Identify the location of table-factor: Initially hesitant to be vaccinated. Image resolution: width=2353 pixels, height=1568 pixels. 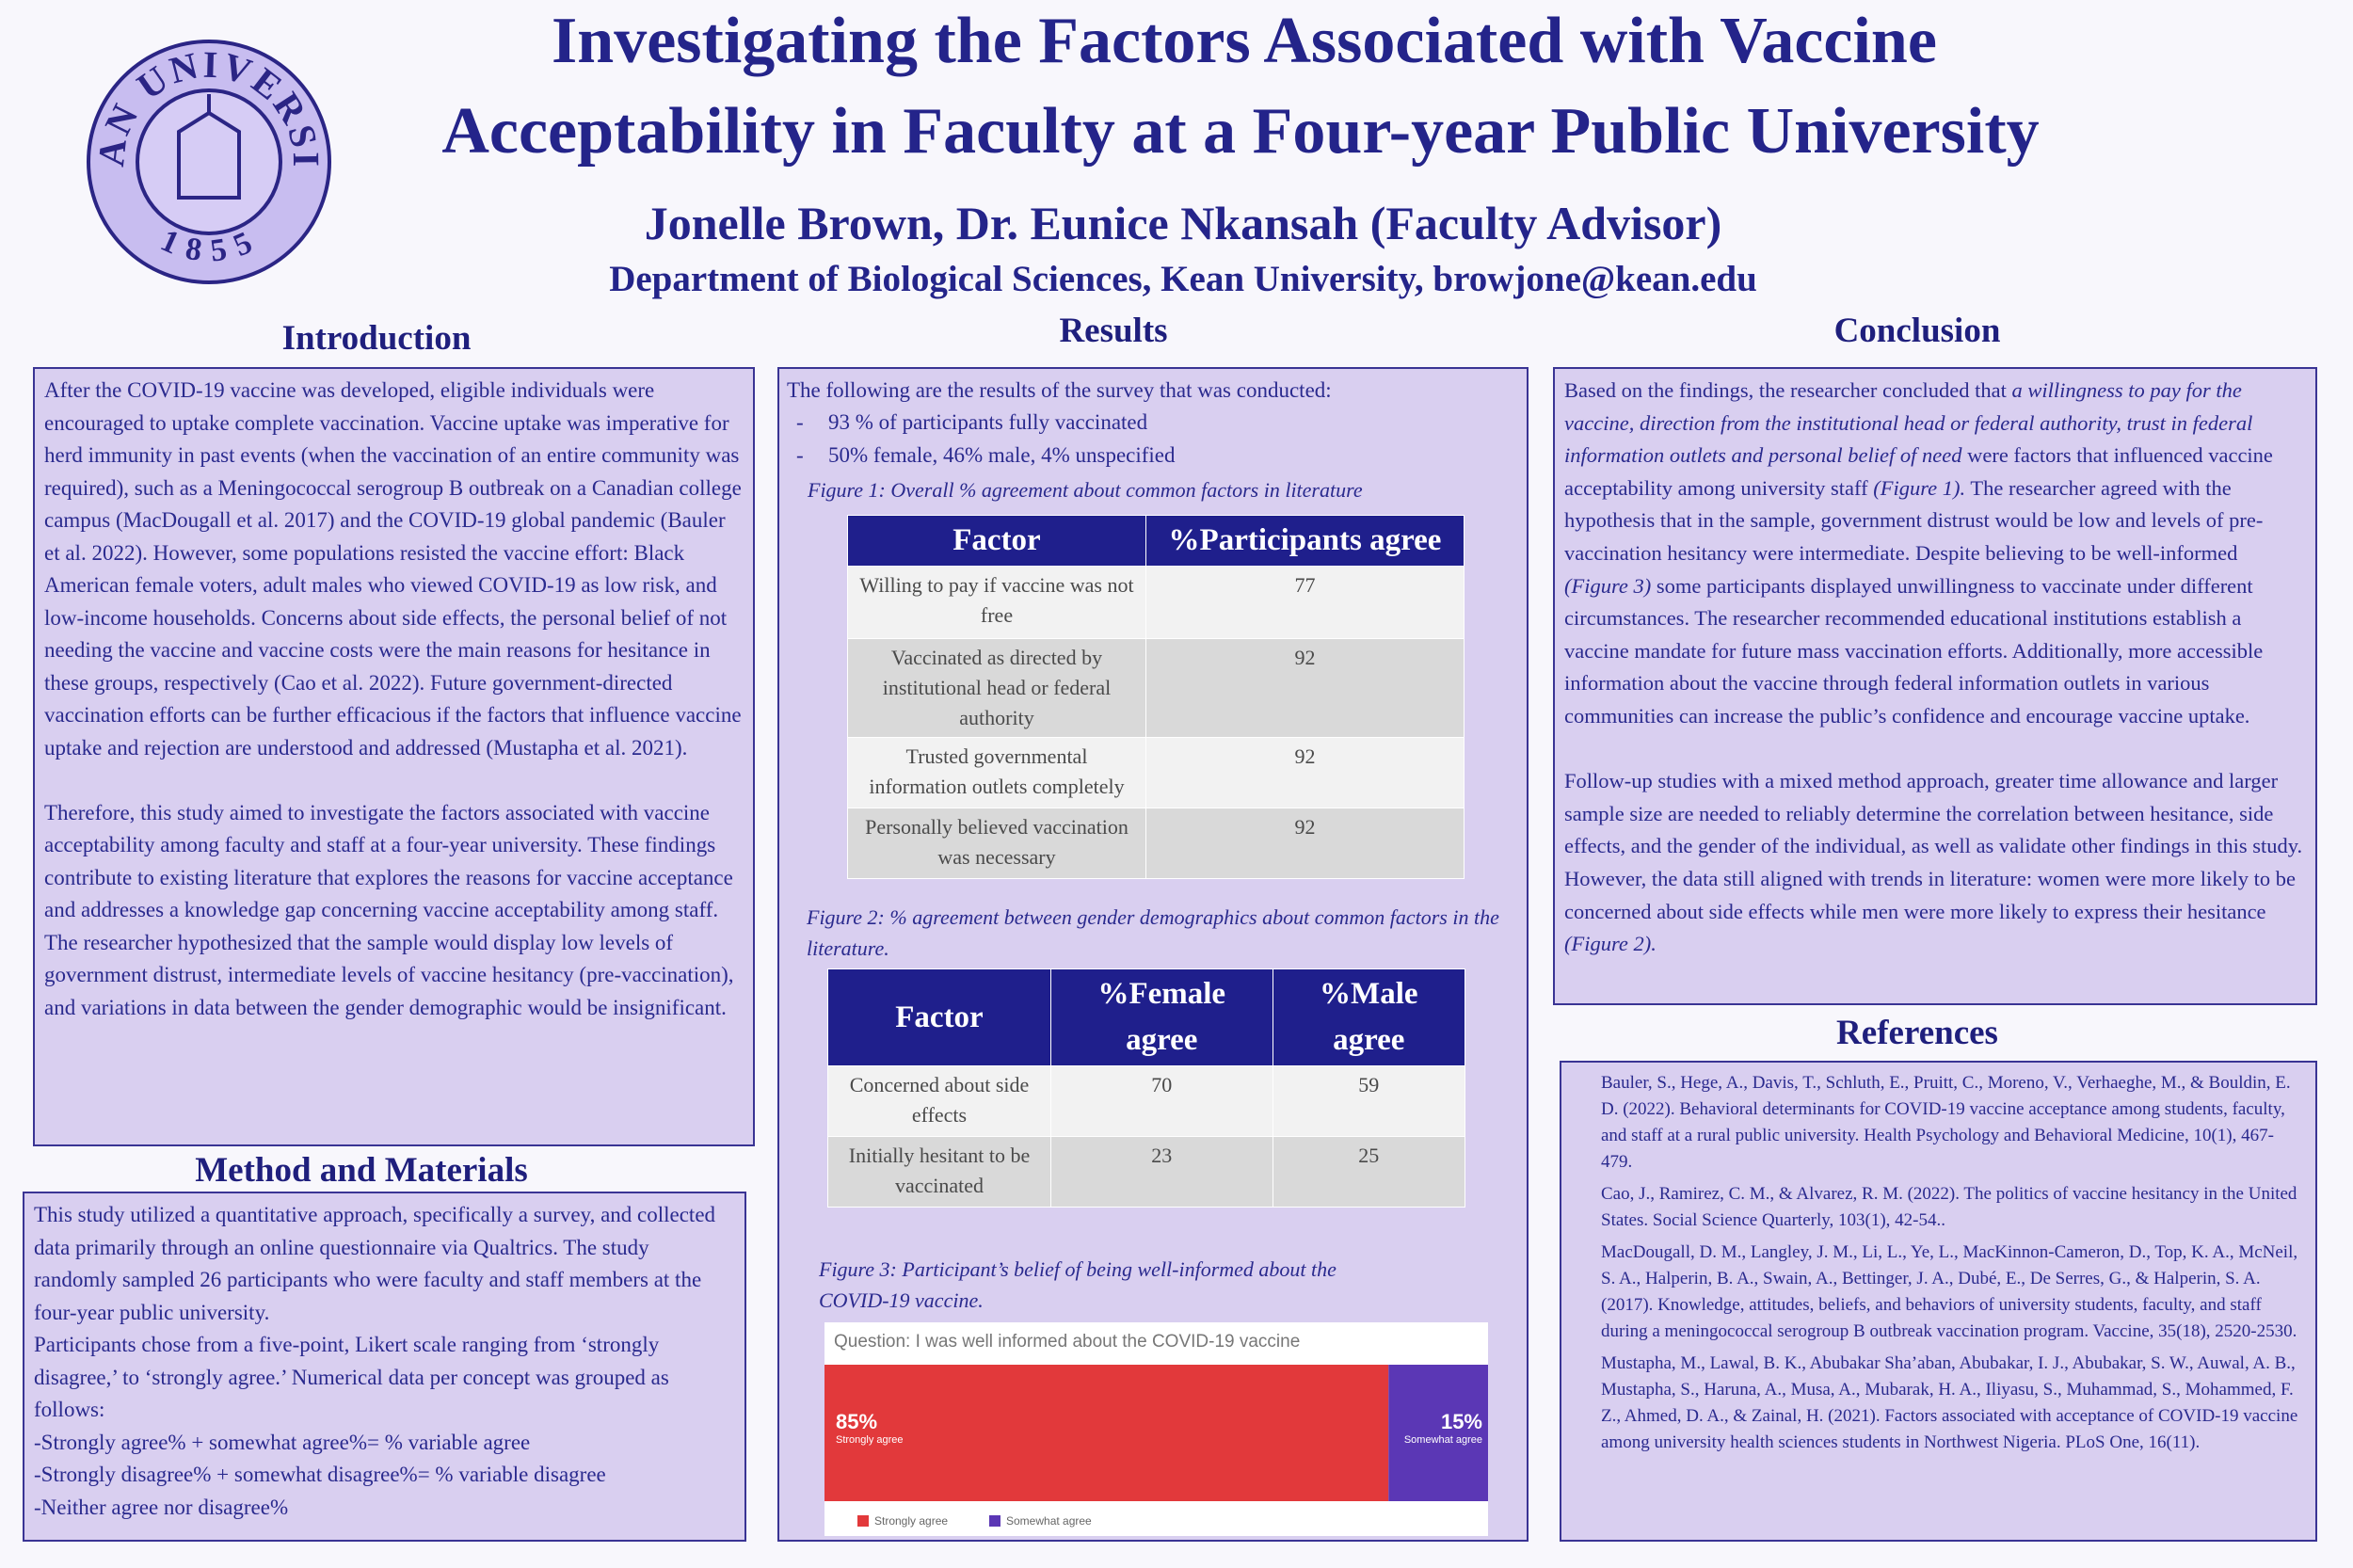
(939, 1172).